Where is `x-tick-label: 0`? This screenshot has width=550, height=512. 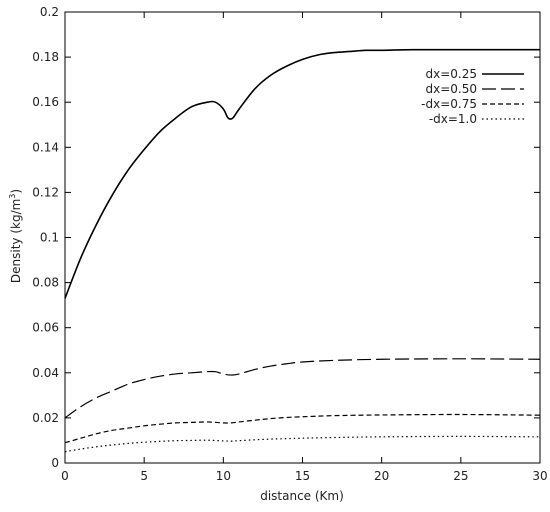 x-tick-label: 0 is located at coordinates (65, 476).